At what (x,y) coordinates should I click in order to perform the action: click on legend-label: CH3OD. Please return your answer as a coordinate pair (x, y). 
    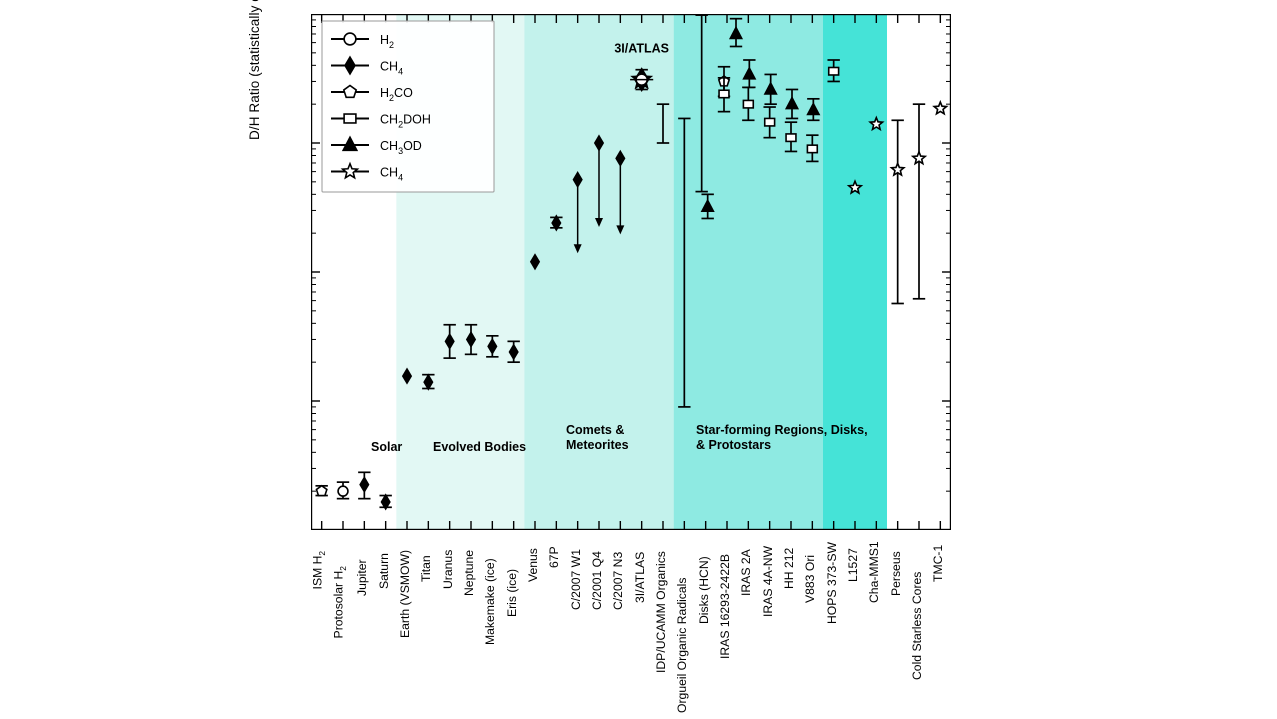
    Looking at the image, I should click on (401, 147).